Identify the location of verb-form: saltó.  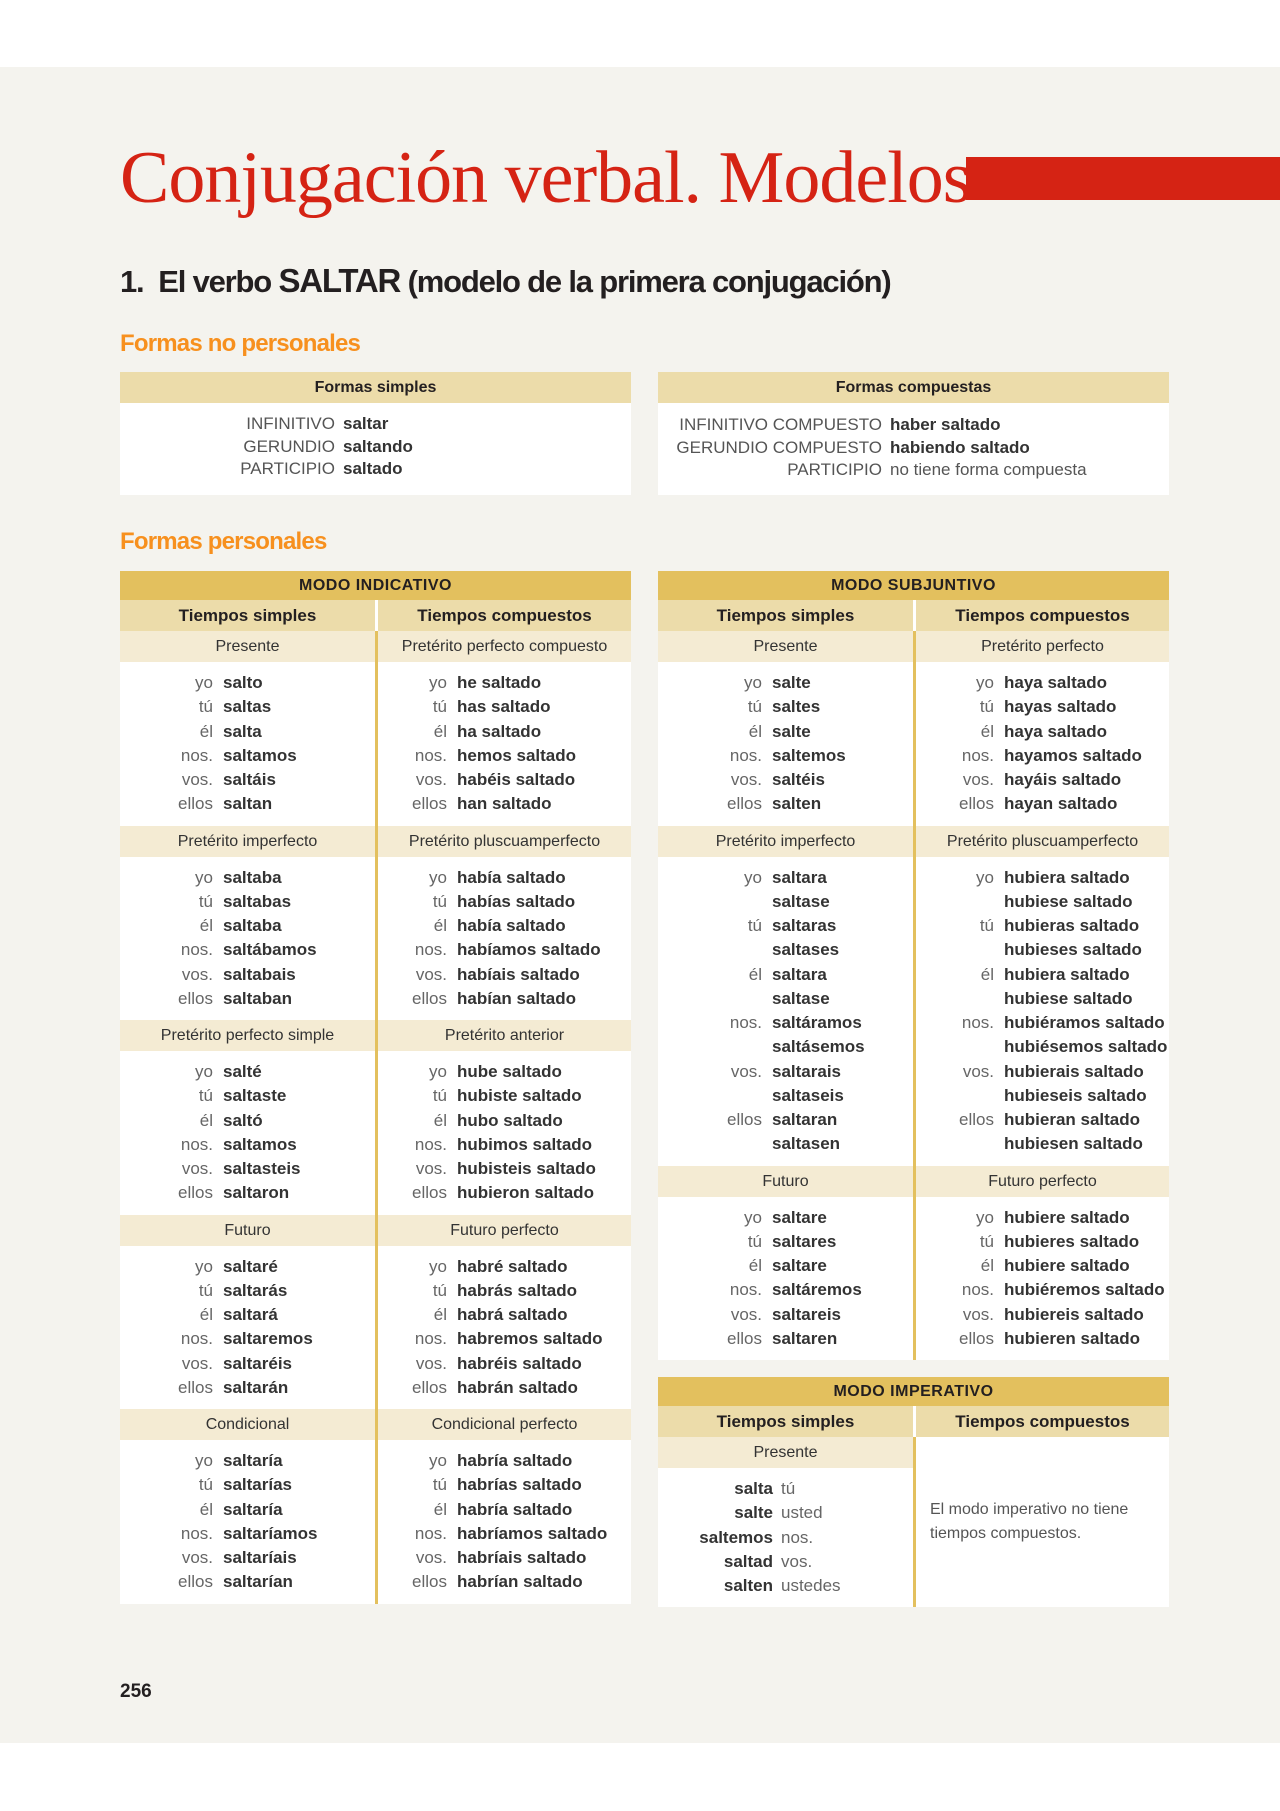
(243, 1120).